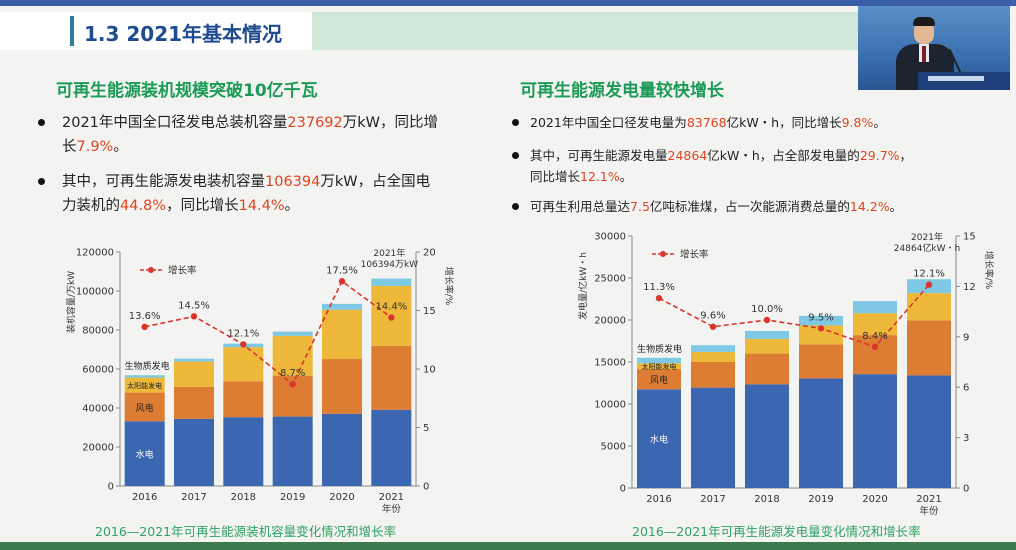 The height and width of the screenshot is (550, 1016). I want to click on value-highlight: 29.7%, so click(879, 155).